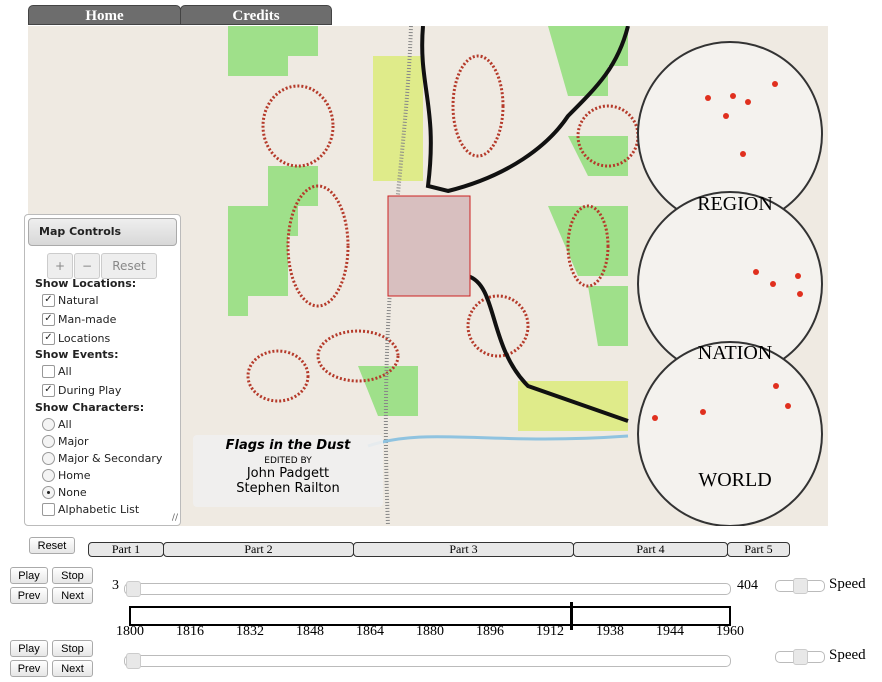 This screenshot has width=882, height=682. I want to click on page-max: 404, so click(747, 585).